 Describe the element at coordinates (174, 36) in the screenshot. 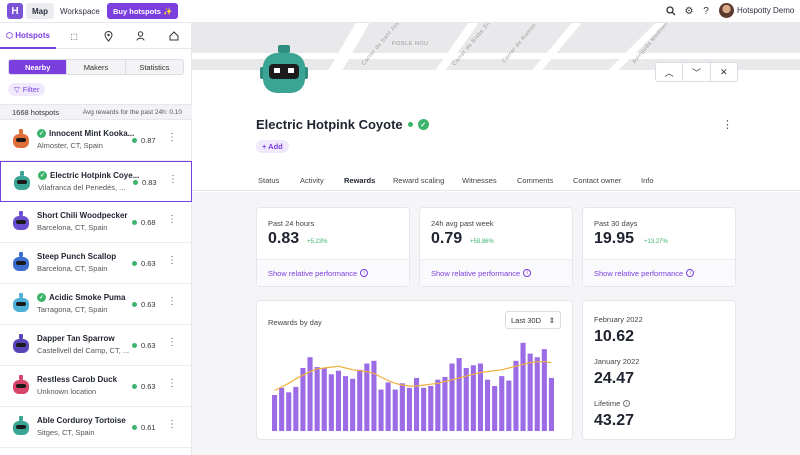

I see `tab-home-icon` at that location.